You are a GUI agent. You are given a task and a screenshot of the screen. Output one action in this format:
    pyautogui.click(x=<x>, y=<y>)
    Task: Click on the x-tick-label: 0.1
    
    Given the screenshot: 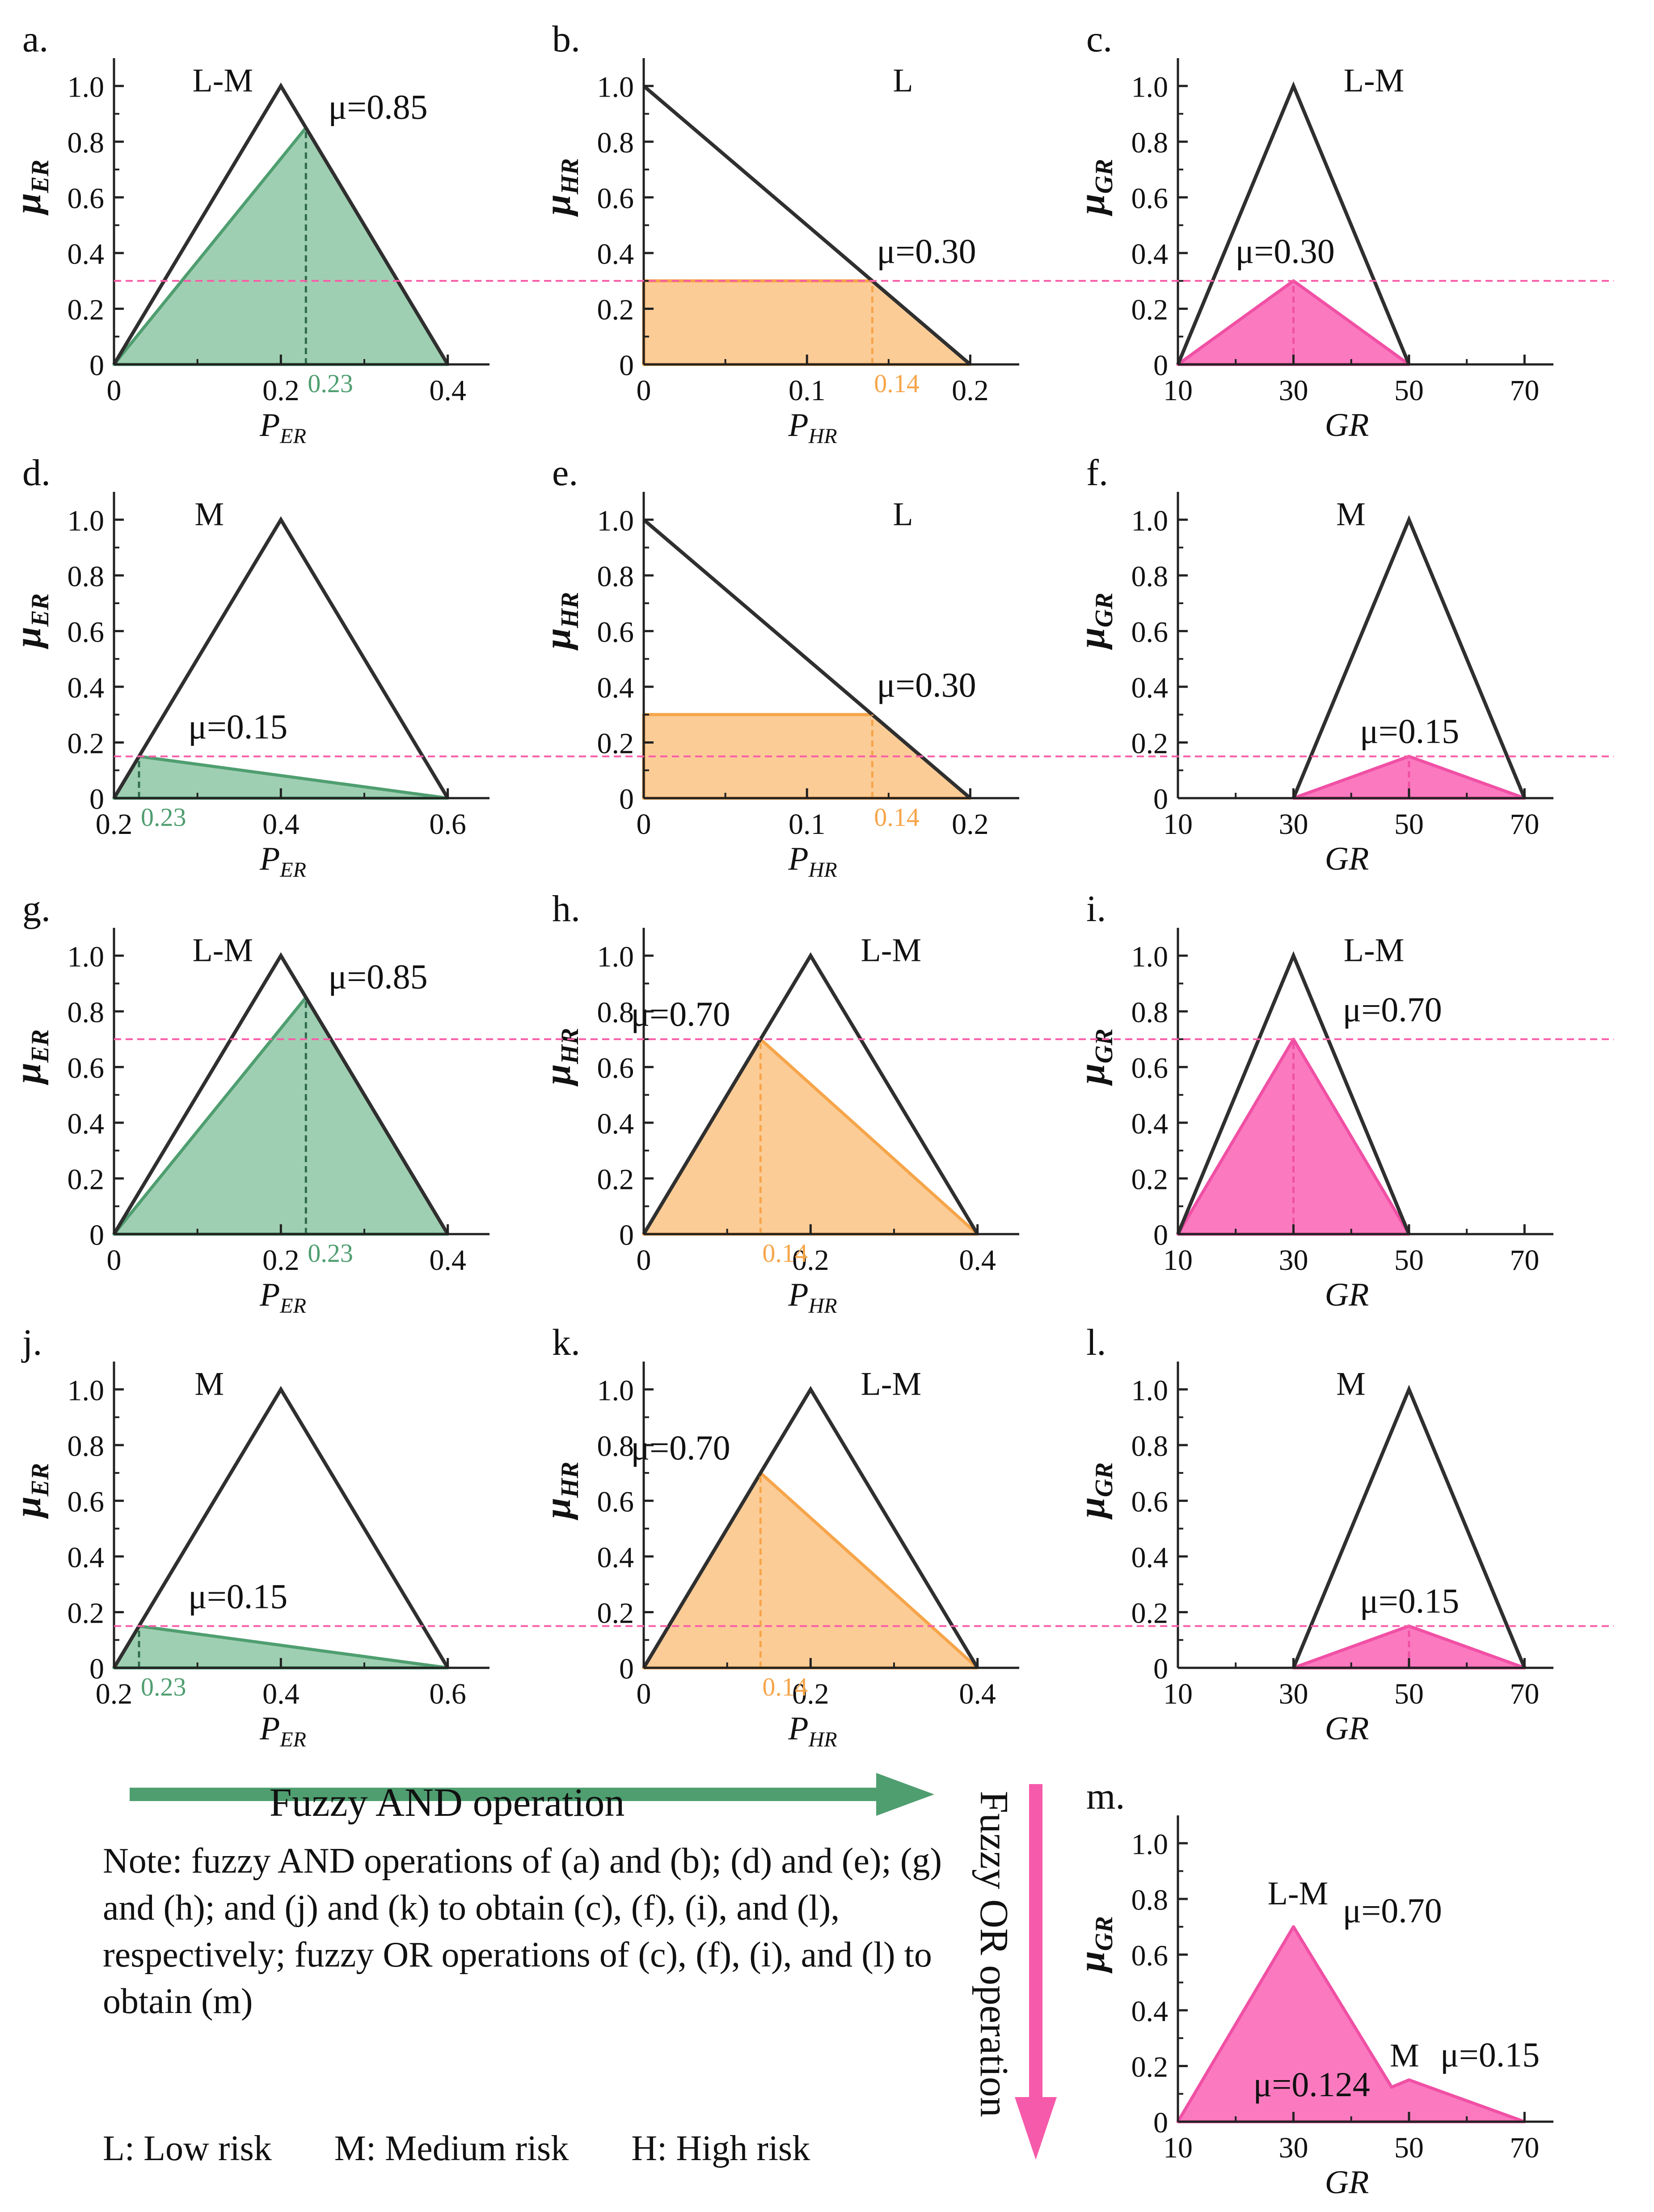 What is the action you would take?
    pyautogui.click(x=808, y=390)
    